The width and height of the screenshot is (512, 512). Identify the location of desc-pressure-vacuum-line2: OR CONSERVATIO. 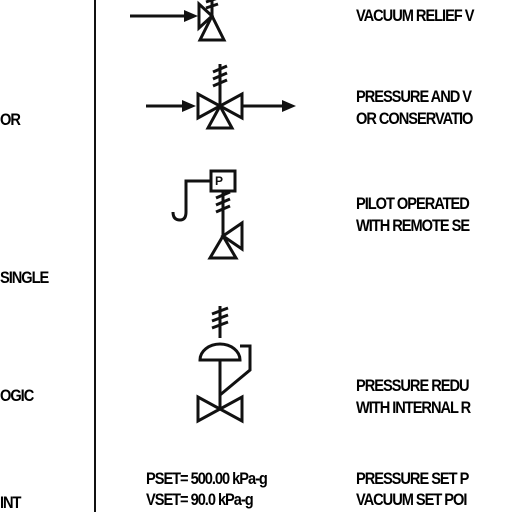
(414, 118).